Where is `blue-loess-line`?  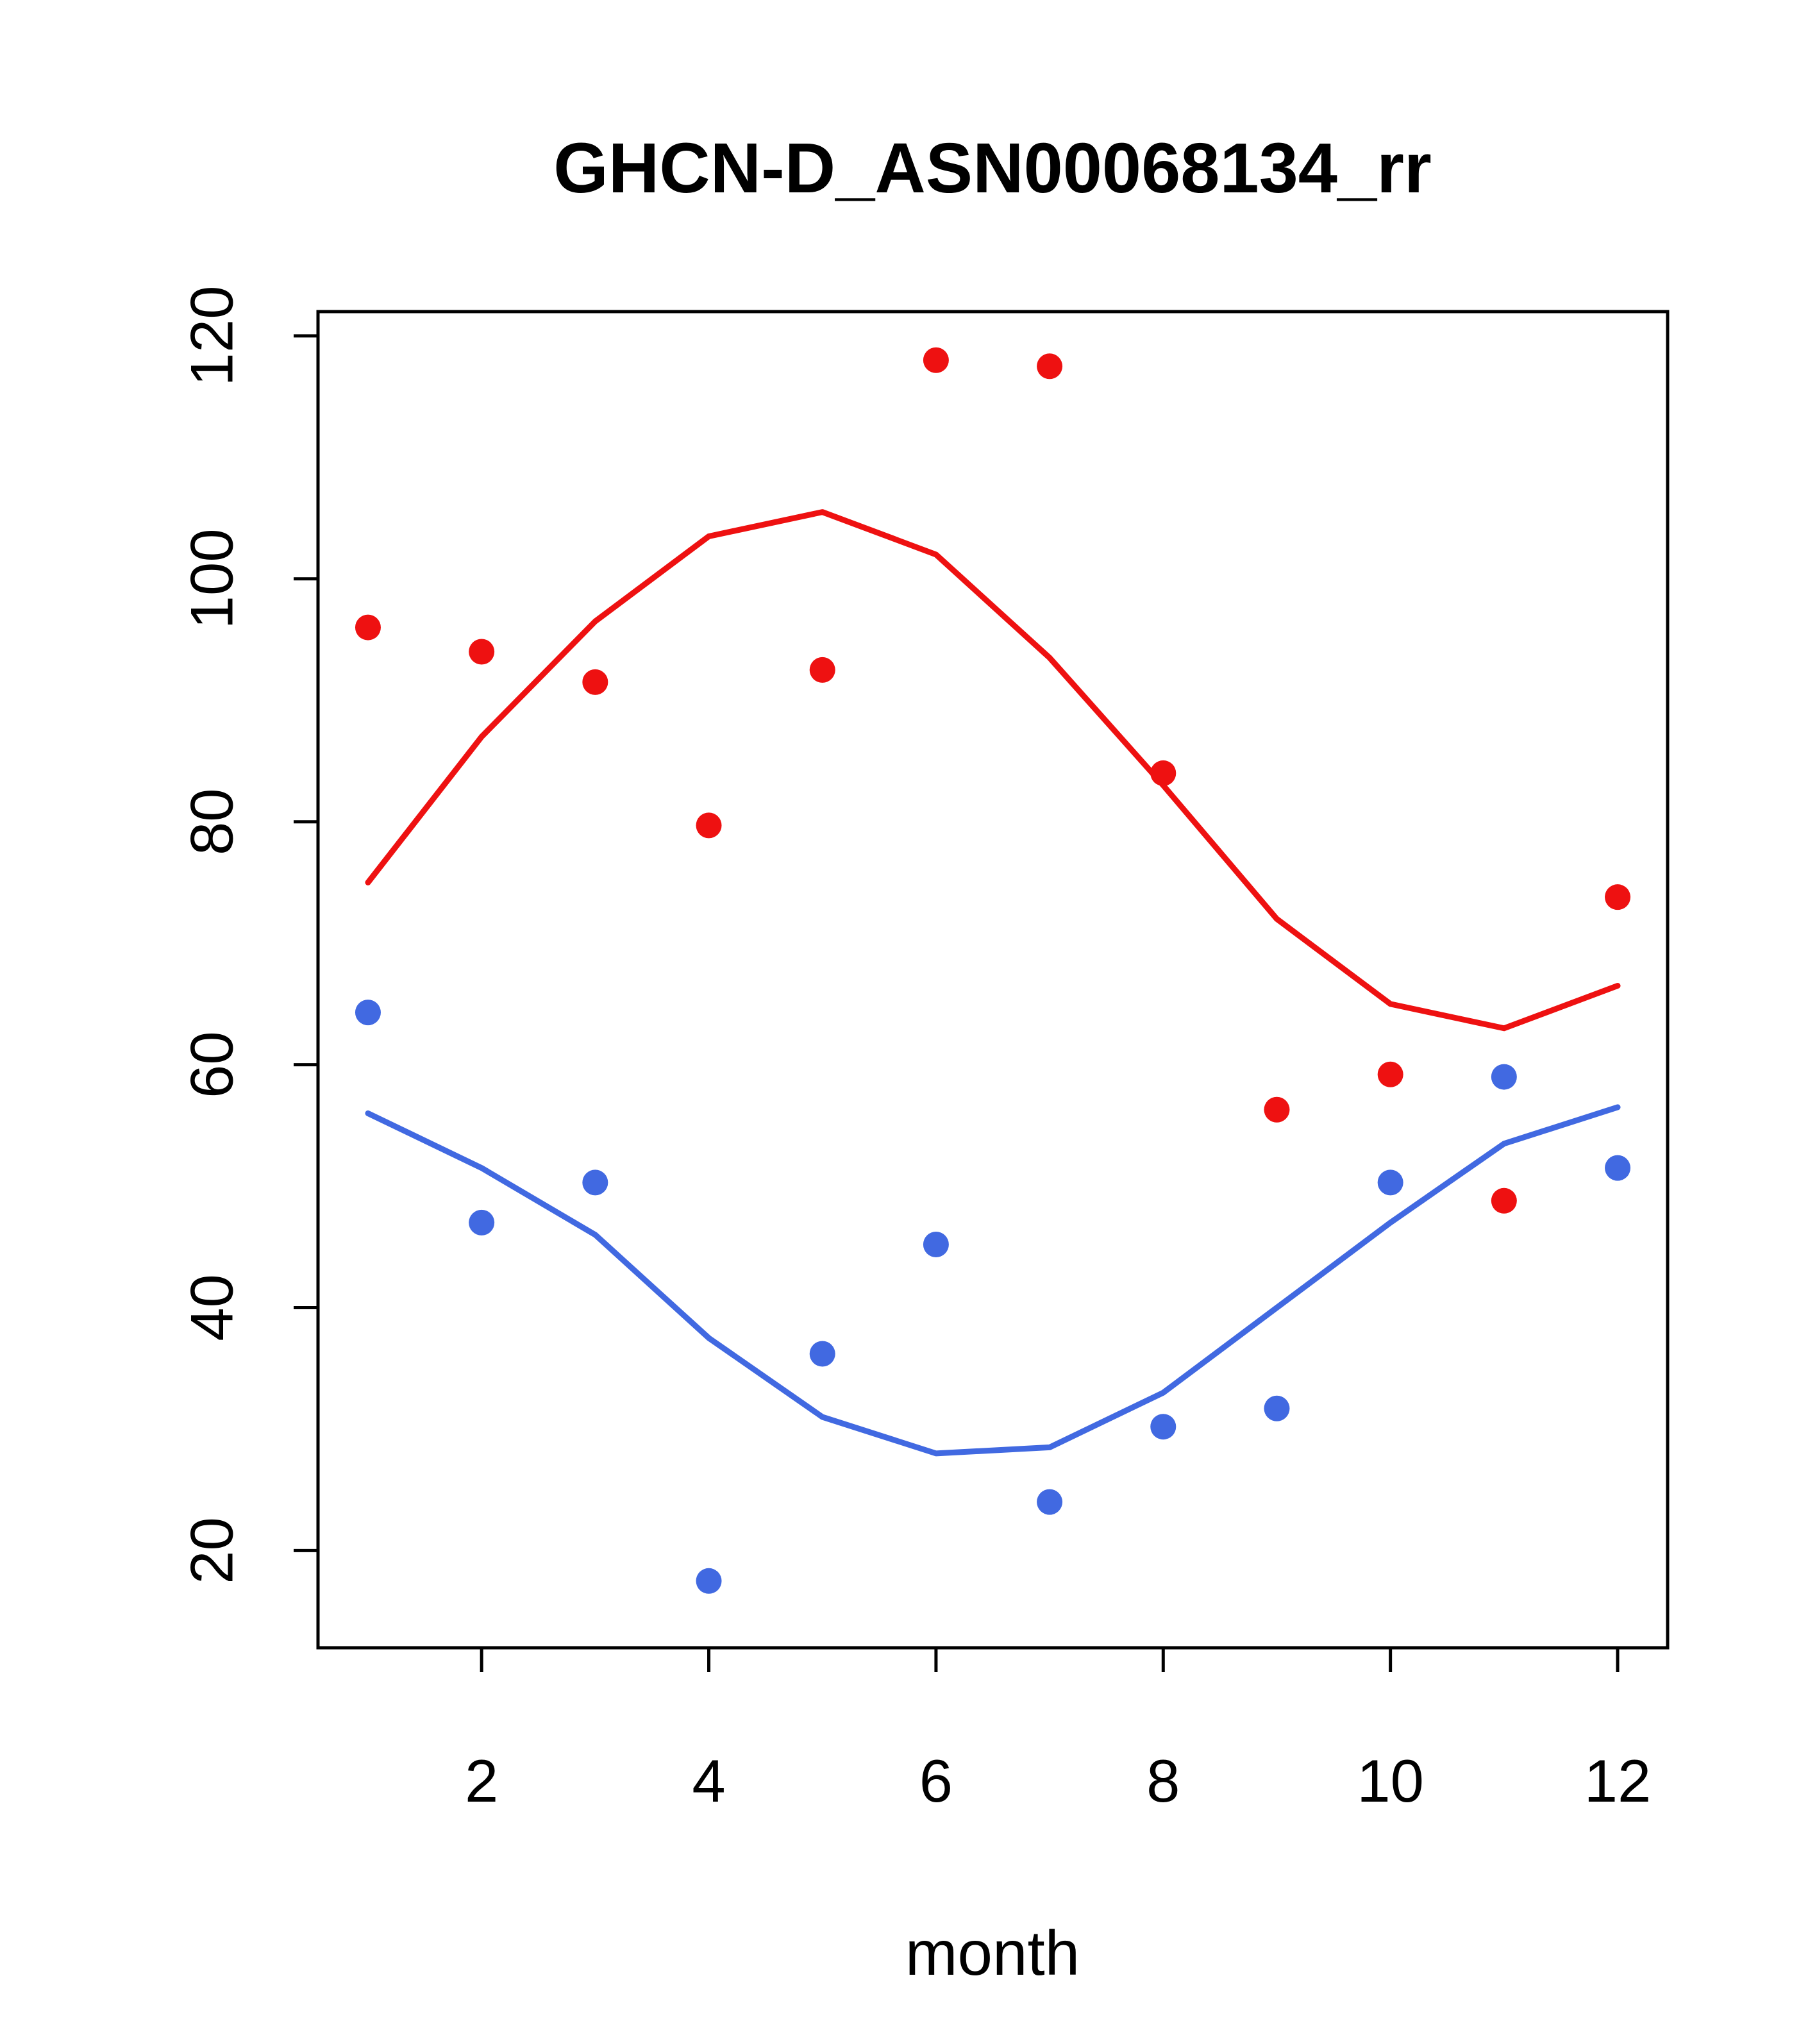
blue-loess-line is located at coordinates (993, 1280).